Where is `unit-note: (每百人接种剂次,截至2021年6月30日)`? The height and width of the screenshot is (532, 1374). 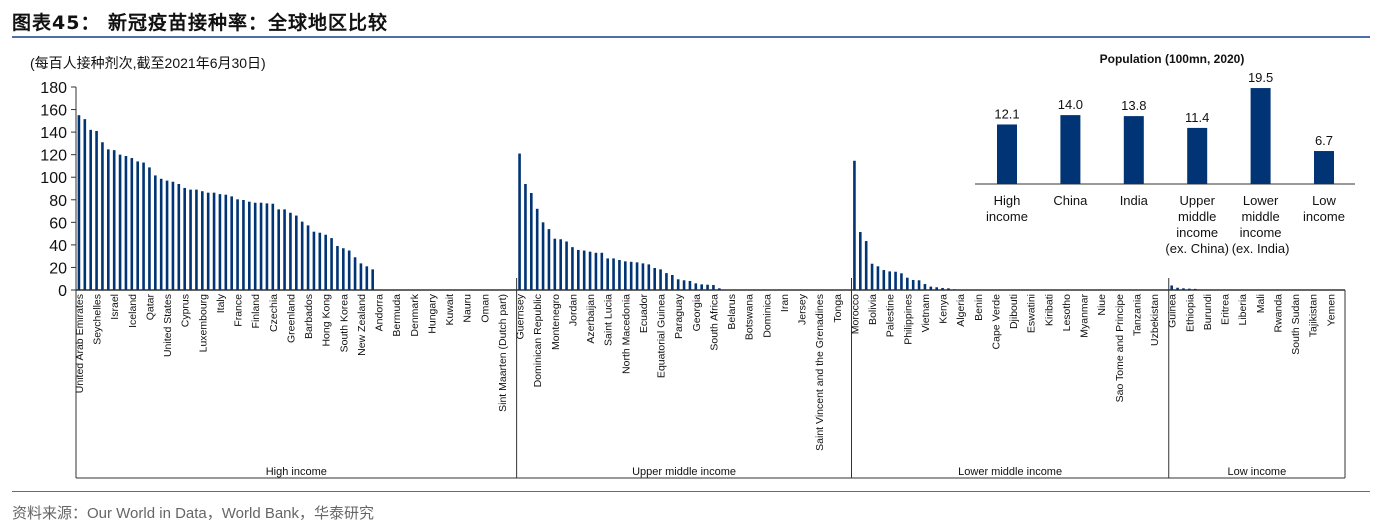
unit-note: (每百人接种剂次,截至2021年6月30日) is located at coordinates (148, 63).